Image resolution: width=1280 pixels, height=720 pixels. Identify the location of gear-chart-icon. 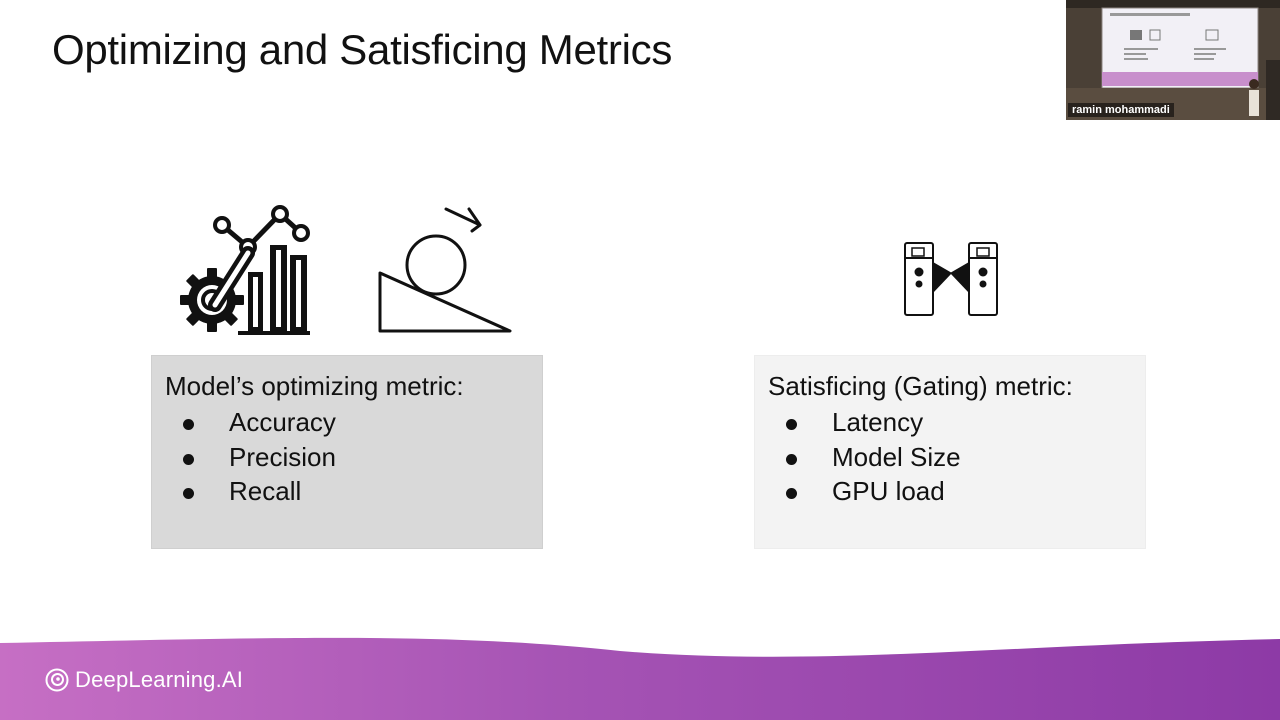
(245, 270).